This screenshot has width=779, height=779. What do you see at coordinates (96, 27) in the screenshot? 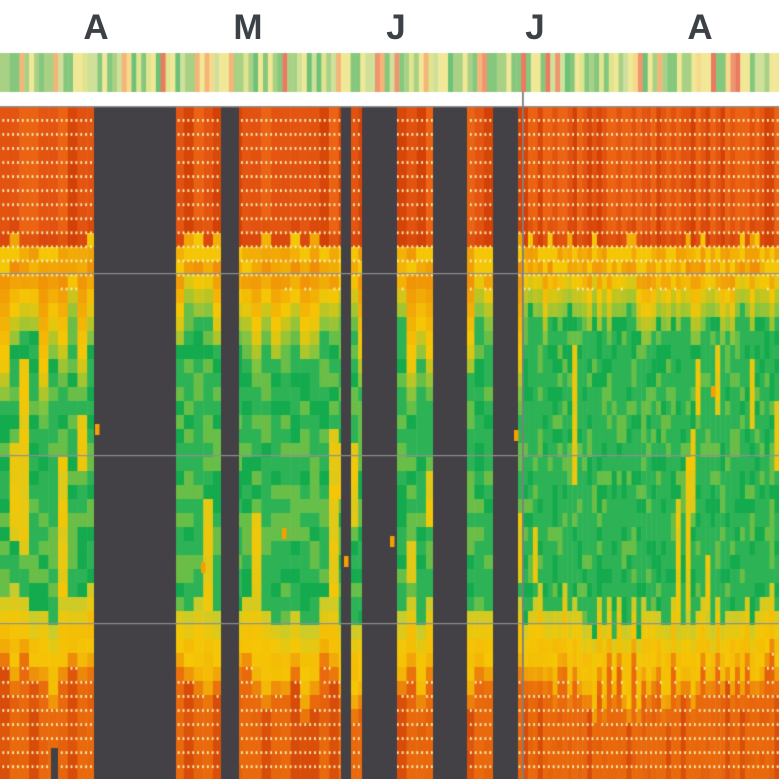
I see `month-label-0: A` at bounding box center [96, 27].